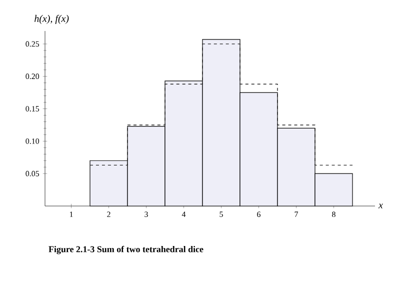 This screenshot has width=417, height=281. I want to click on caption: Figure 2.1-3 Sum of two tetrahedral dice, so click(126, 250).